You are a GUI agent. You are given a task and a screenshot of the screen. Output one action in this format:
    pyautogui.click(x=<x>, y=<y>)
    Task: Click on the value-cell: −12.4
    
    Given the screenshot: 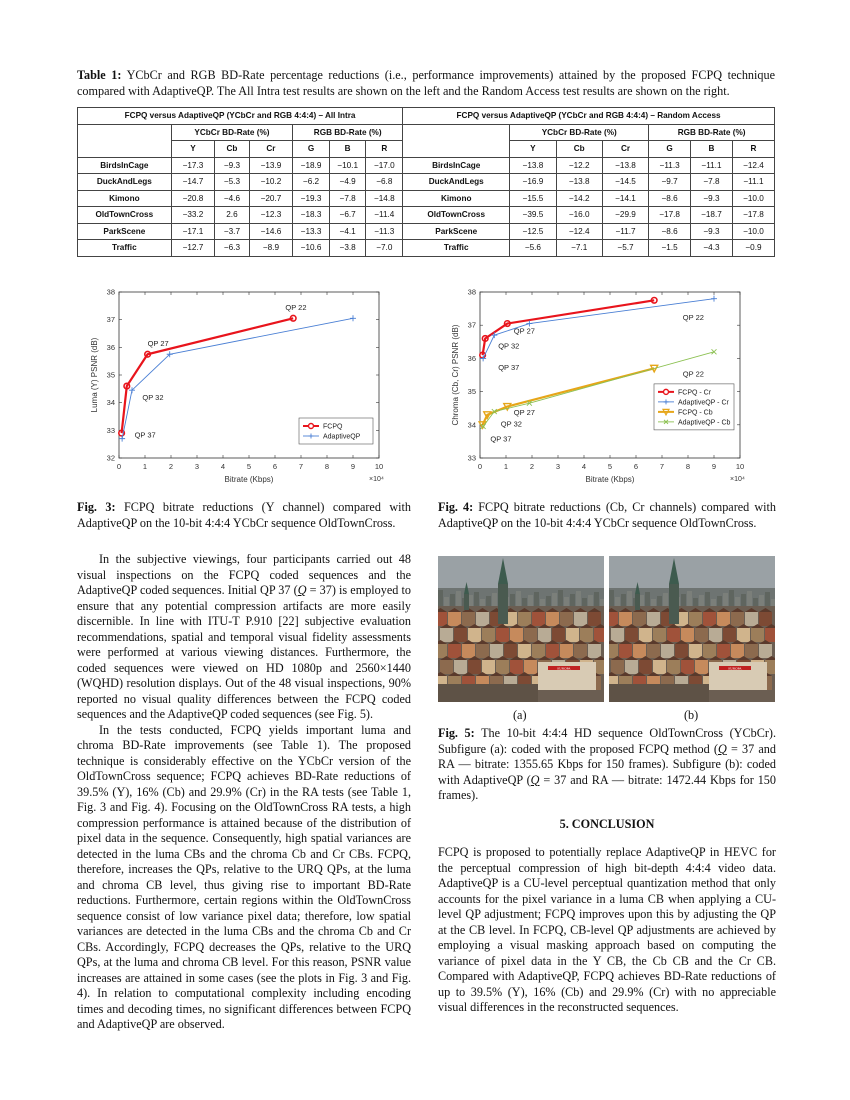 What is the action you would take?
    pyautogui.click(x=579, y=231)
    